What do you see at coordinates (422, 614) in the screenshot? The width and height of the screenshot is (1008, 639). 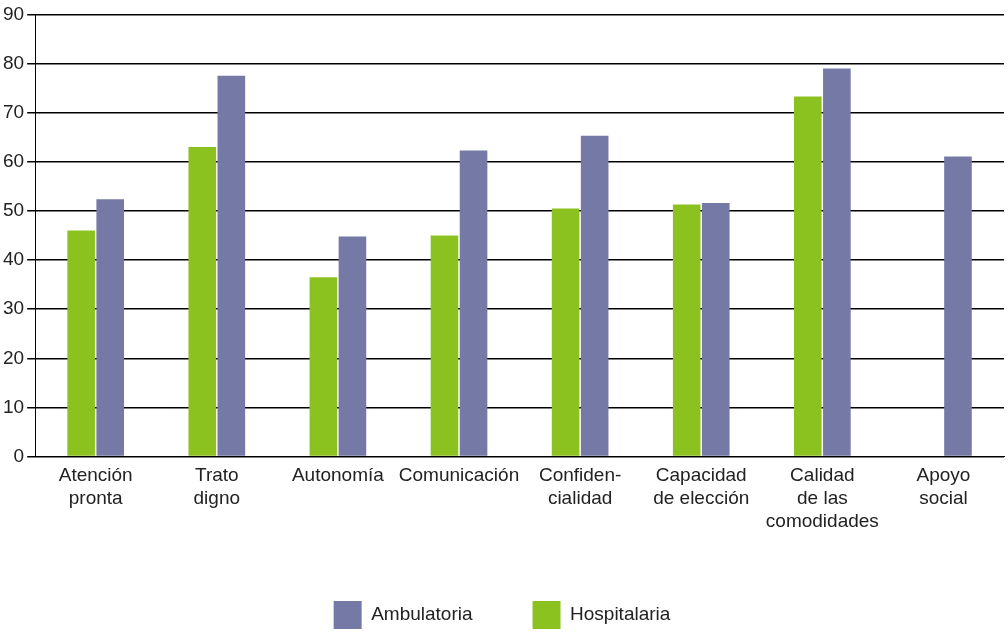 I see `legend-label: Ambulatoria` at bounding box center [422, 614].